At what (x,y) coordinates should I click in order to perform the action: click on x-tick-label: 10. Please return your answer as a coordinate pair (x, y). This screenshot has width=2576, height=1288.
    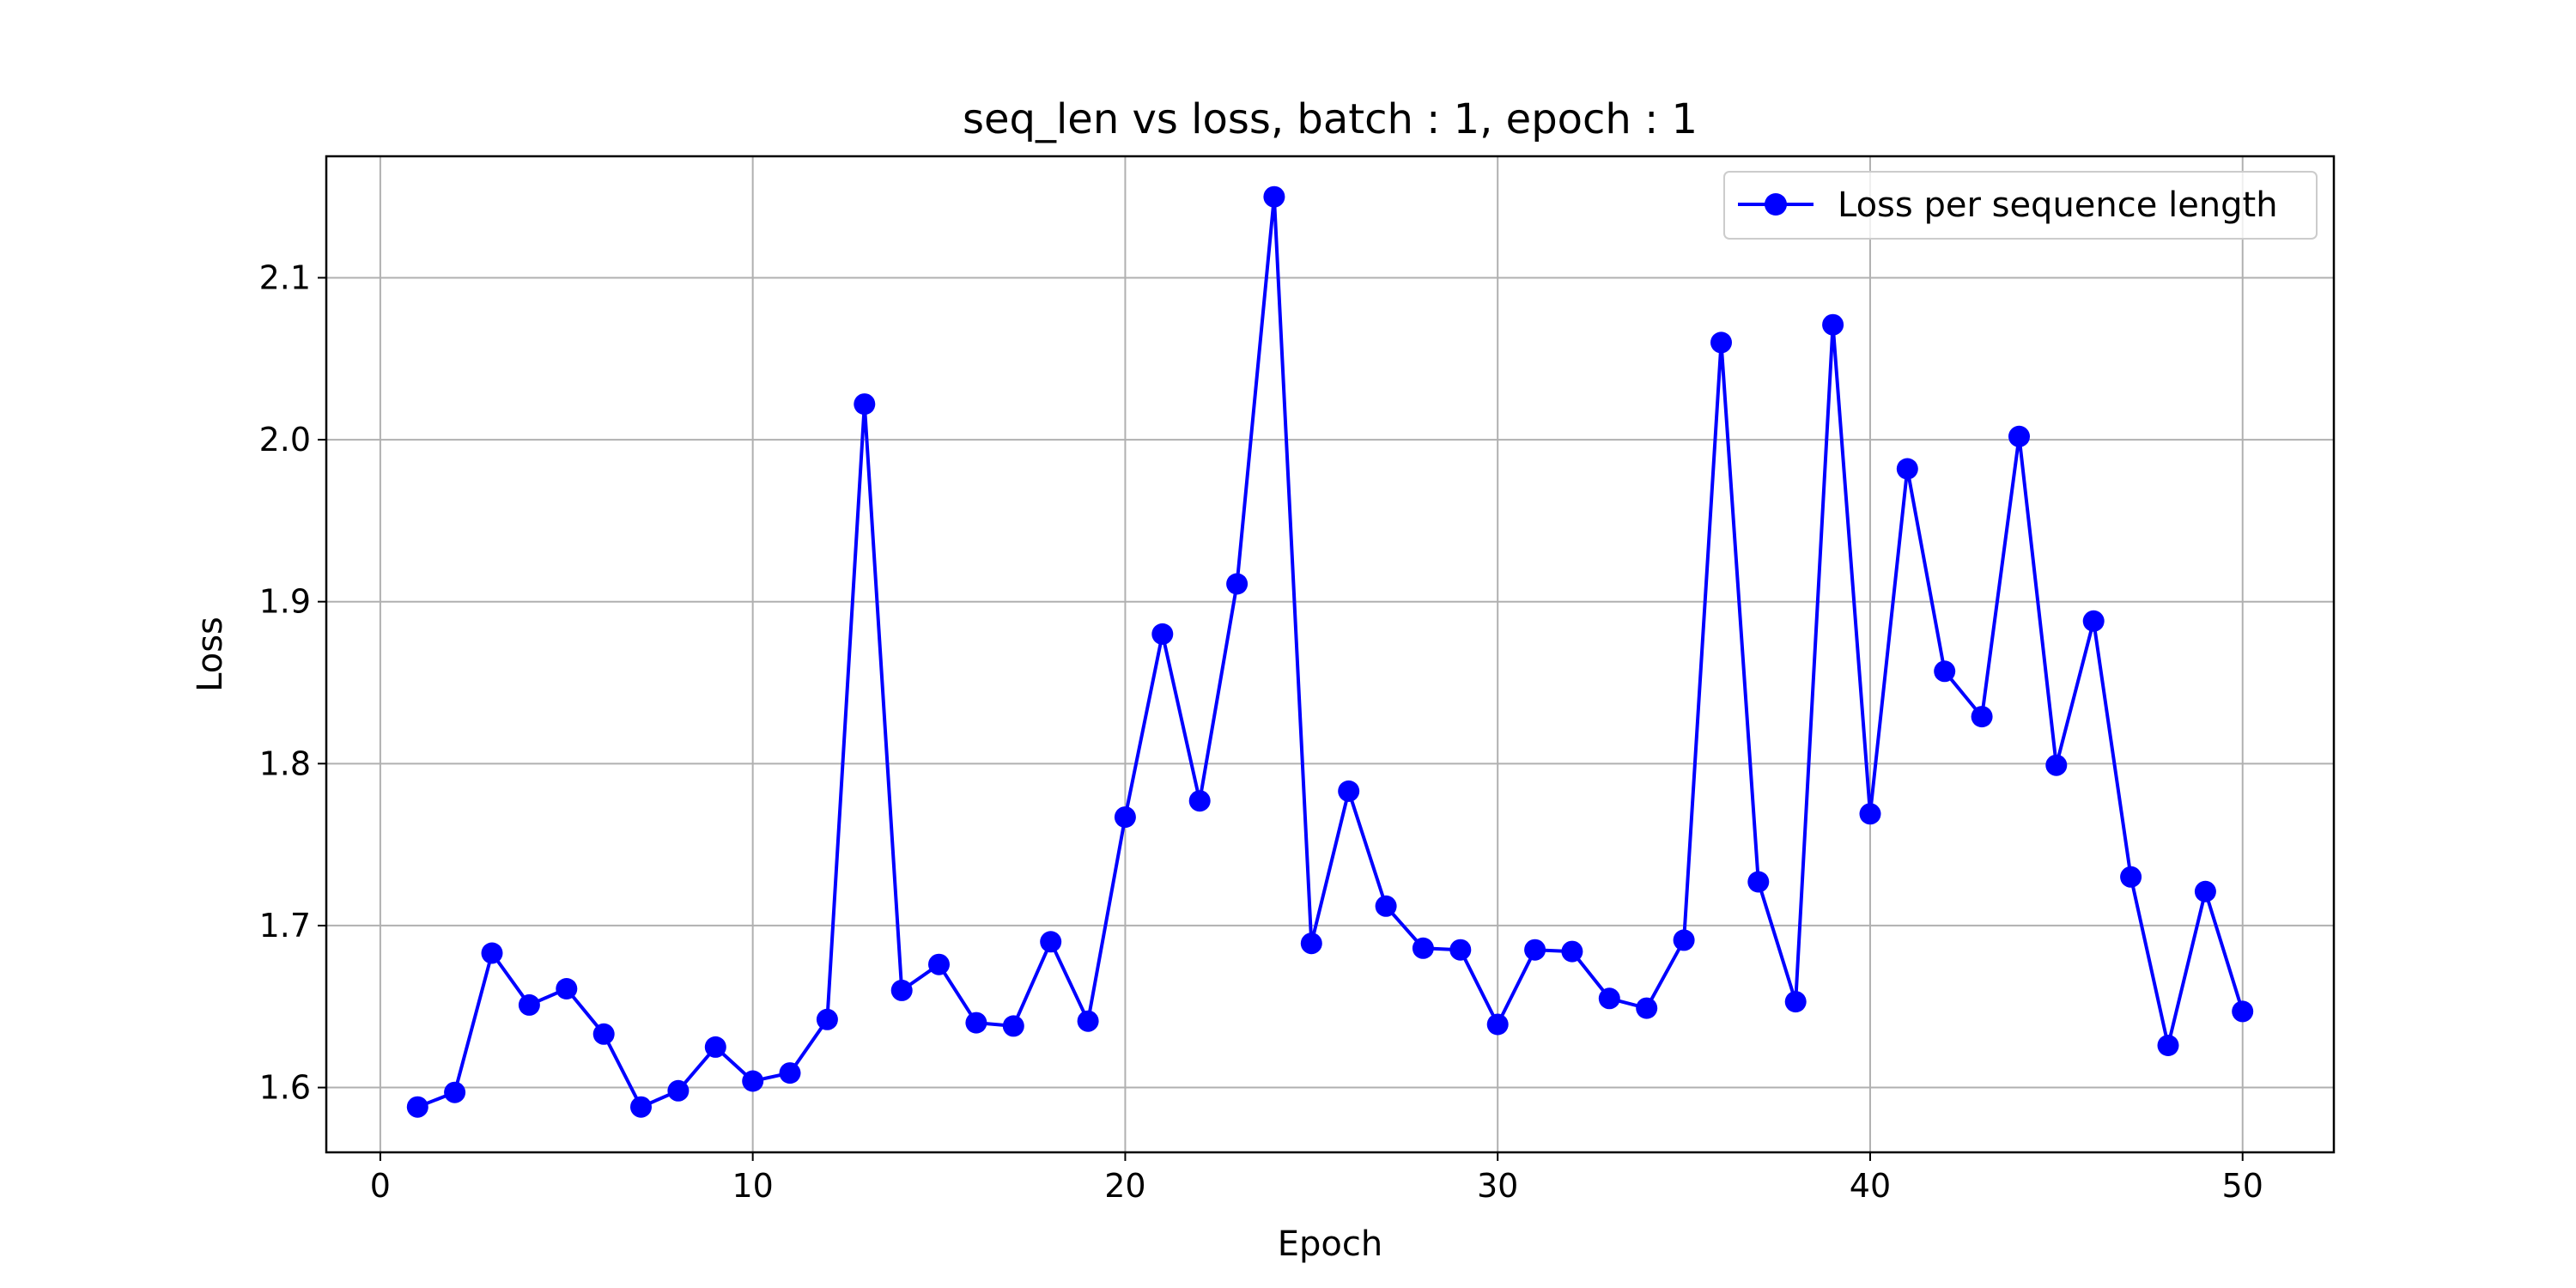
    Looking at the image, I should click on (753, 1186).